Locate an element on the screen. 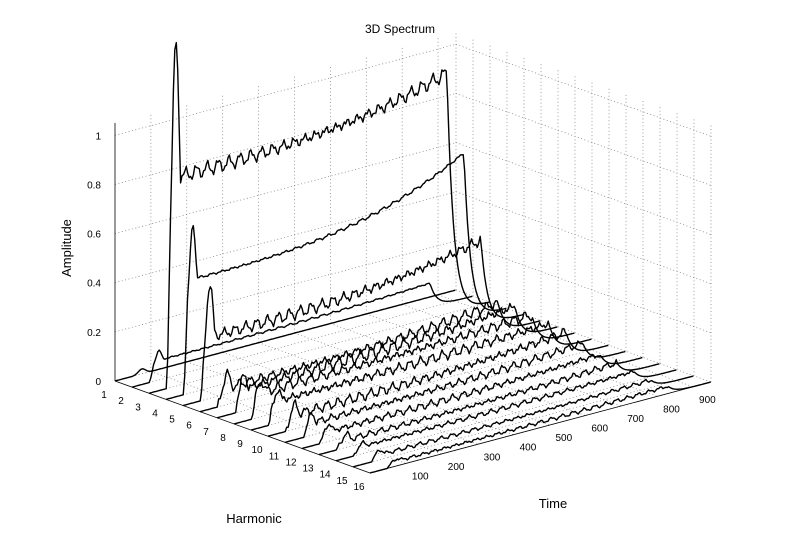 The height and width of the screenshot is (534, 800). y-axis-line is located at coordinates (540, 427).